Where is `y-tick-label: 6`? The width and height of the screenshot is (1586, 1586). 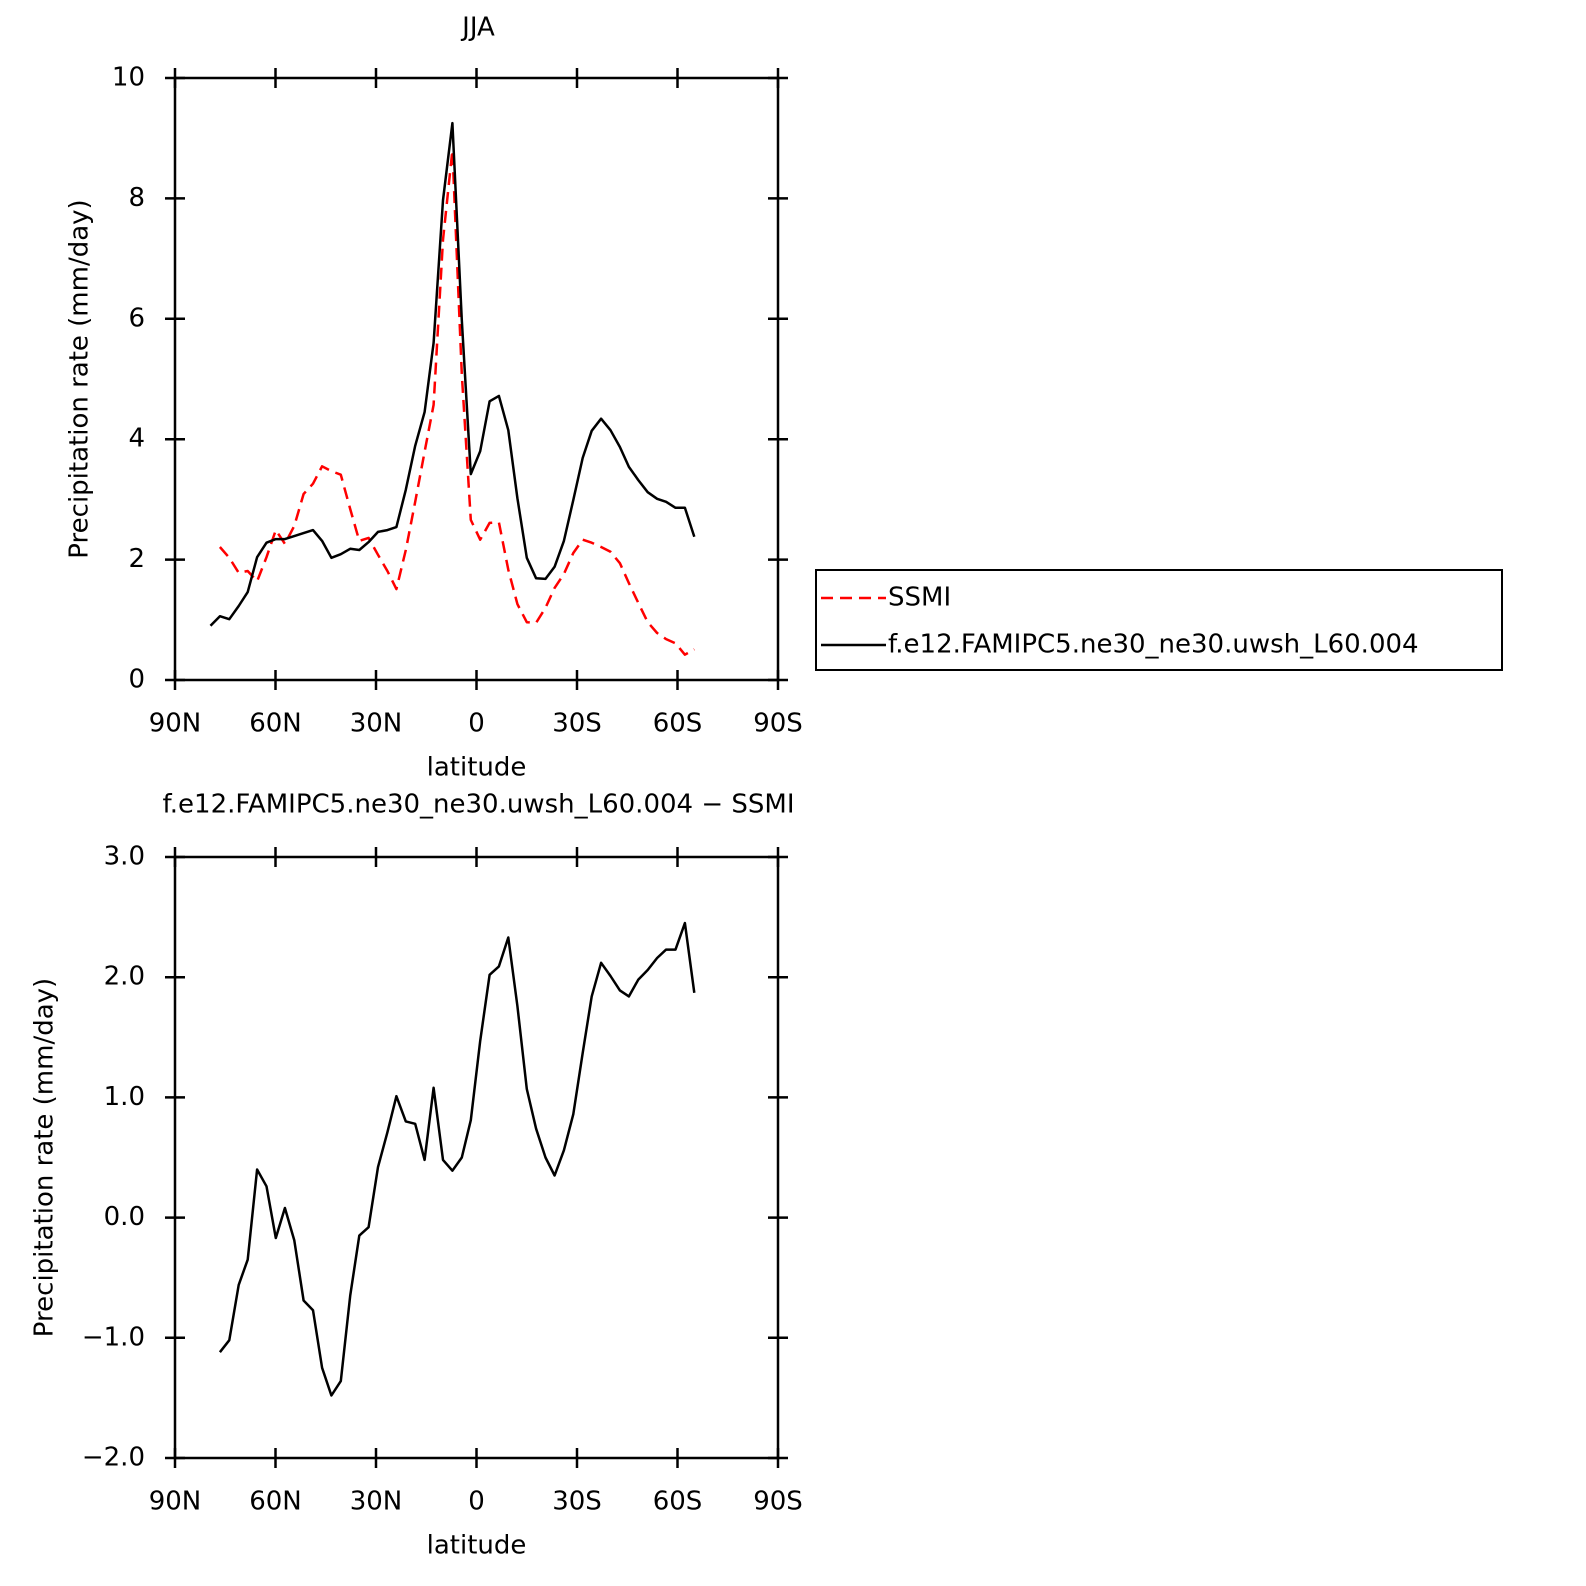 y-tick-label: 6 is located at coordinates (136, 318).